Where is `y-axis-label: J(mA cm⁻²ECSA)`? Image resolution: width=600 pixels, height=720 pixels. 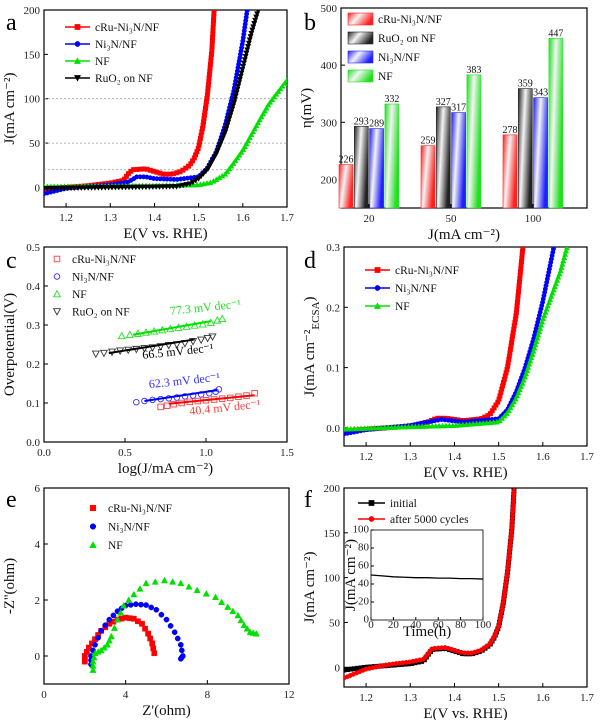
y-axis-label: J(mA cm⁻²ECSA) is located at coordinates (312, 346).